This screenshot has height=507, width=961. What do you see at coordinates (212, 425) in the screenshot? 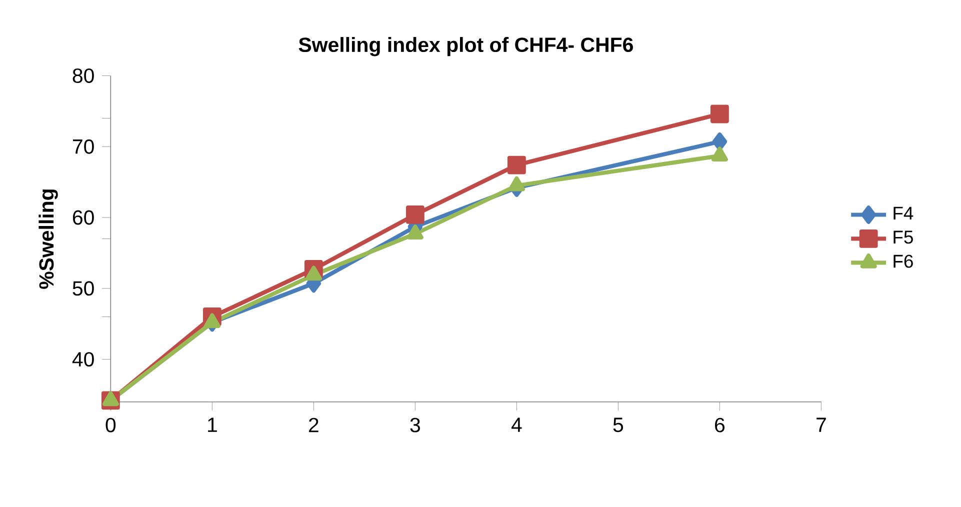
I see `x-tick-label: 1` at bounding box center [212, 425].